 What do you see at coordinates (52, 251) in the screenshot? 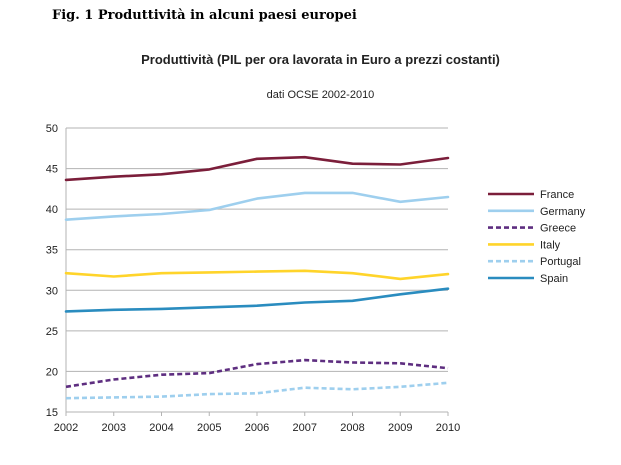
I see `y-tick-label: 35` at bounding box center [52, 251].